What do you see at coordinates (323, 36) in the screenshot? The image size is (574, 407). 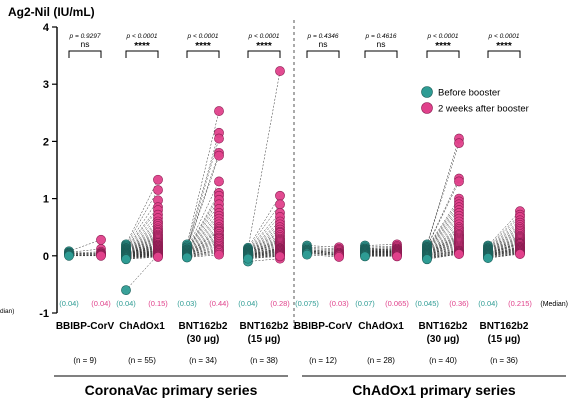 I see `p-value: p = 0.4346` at bounding box center [323, 36].